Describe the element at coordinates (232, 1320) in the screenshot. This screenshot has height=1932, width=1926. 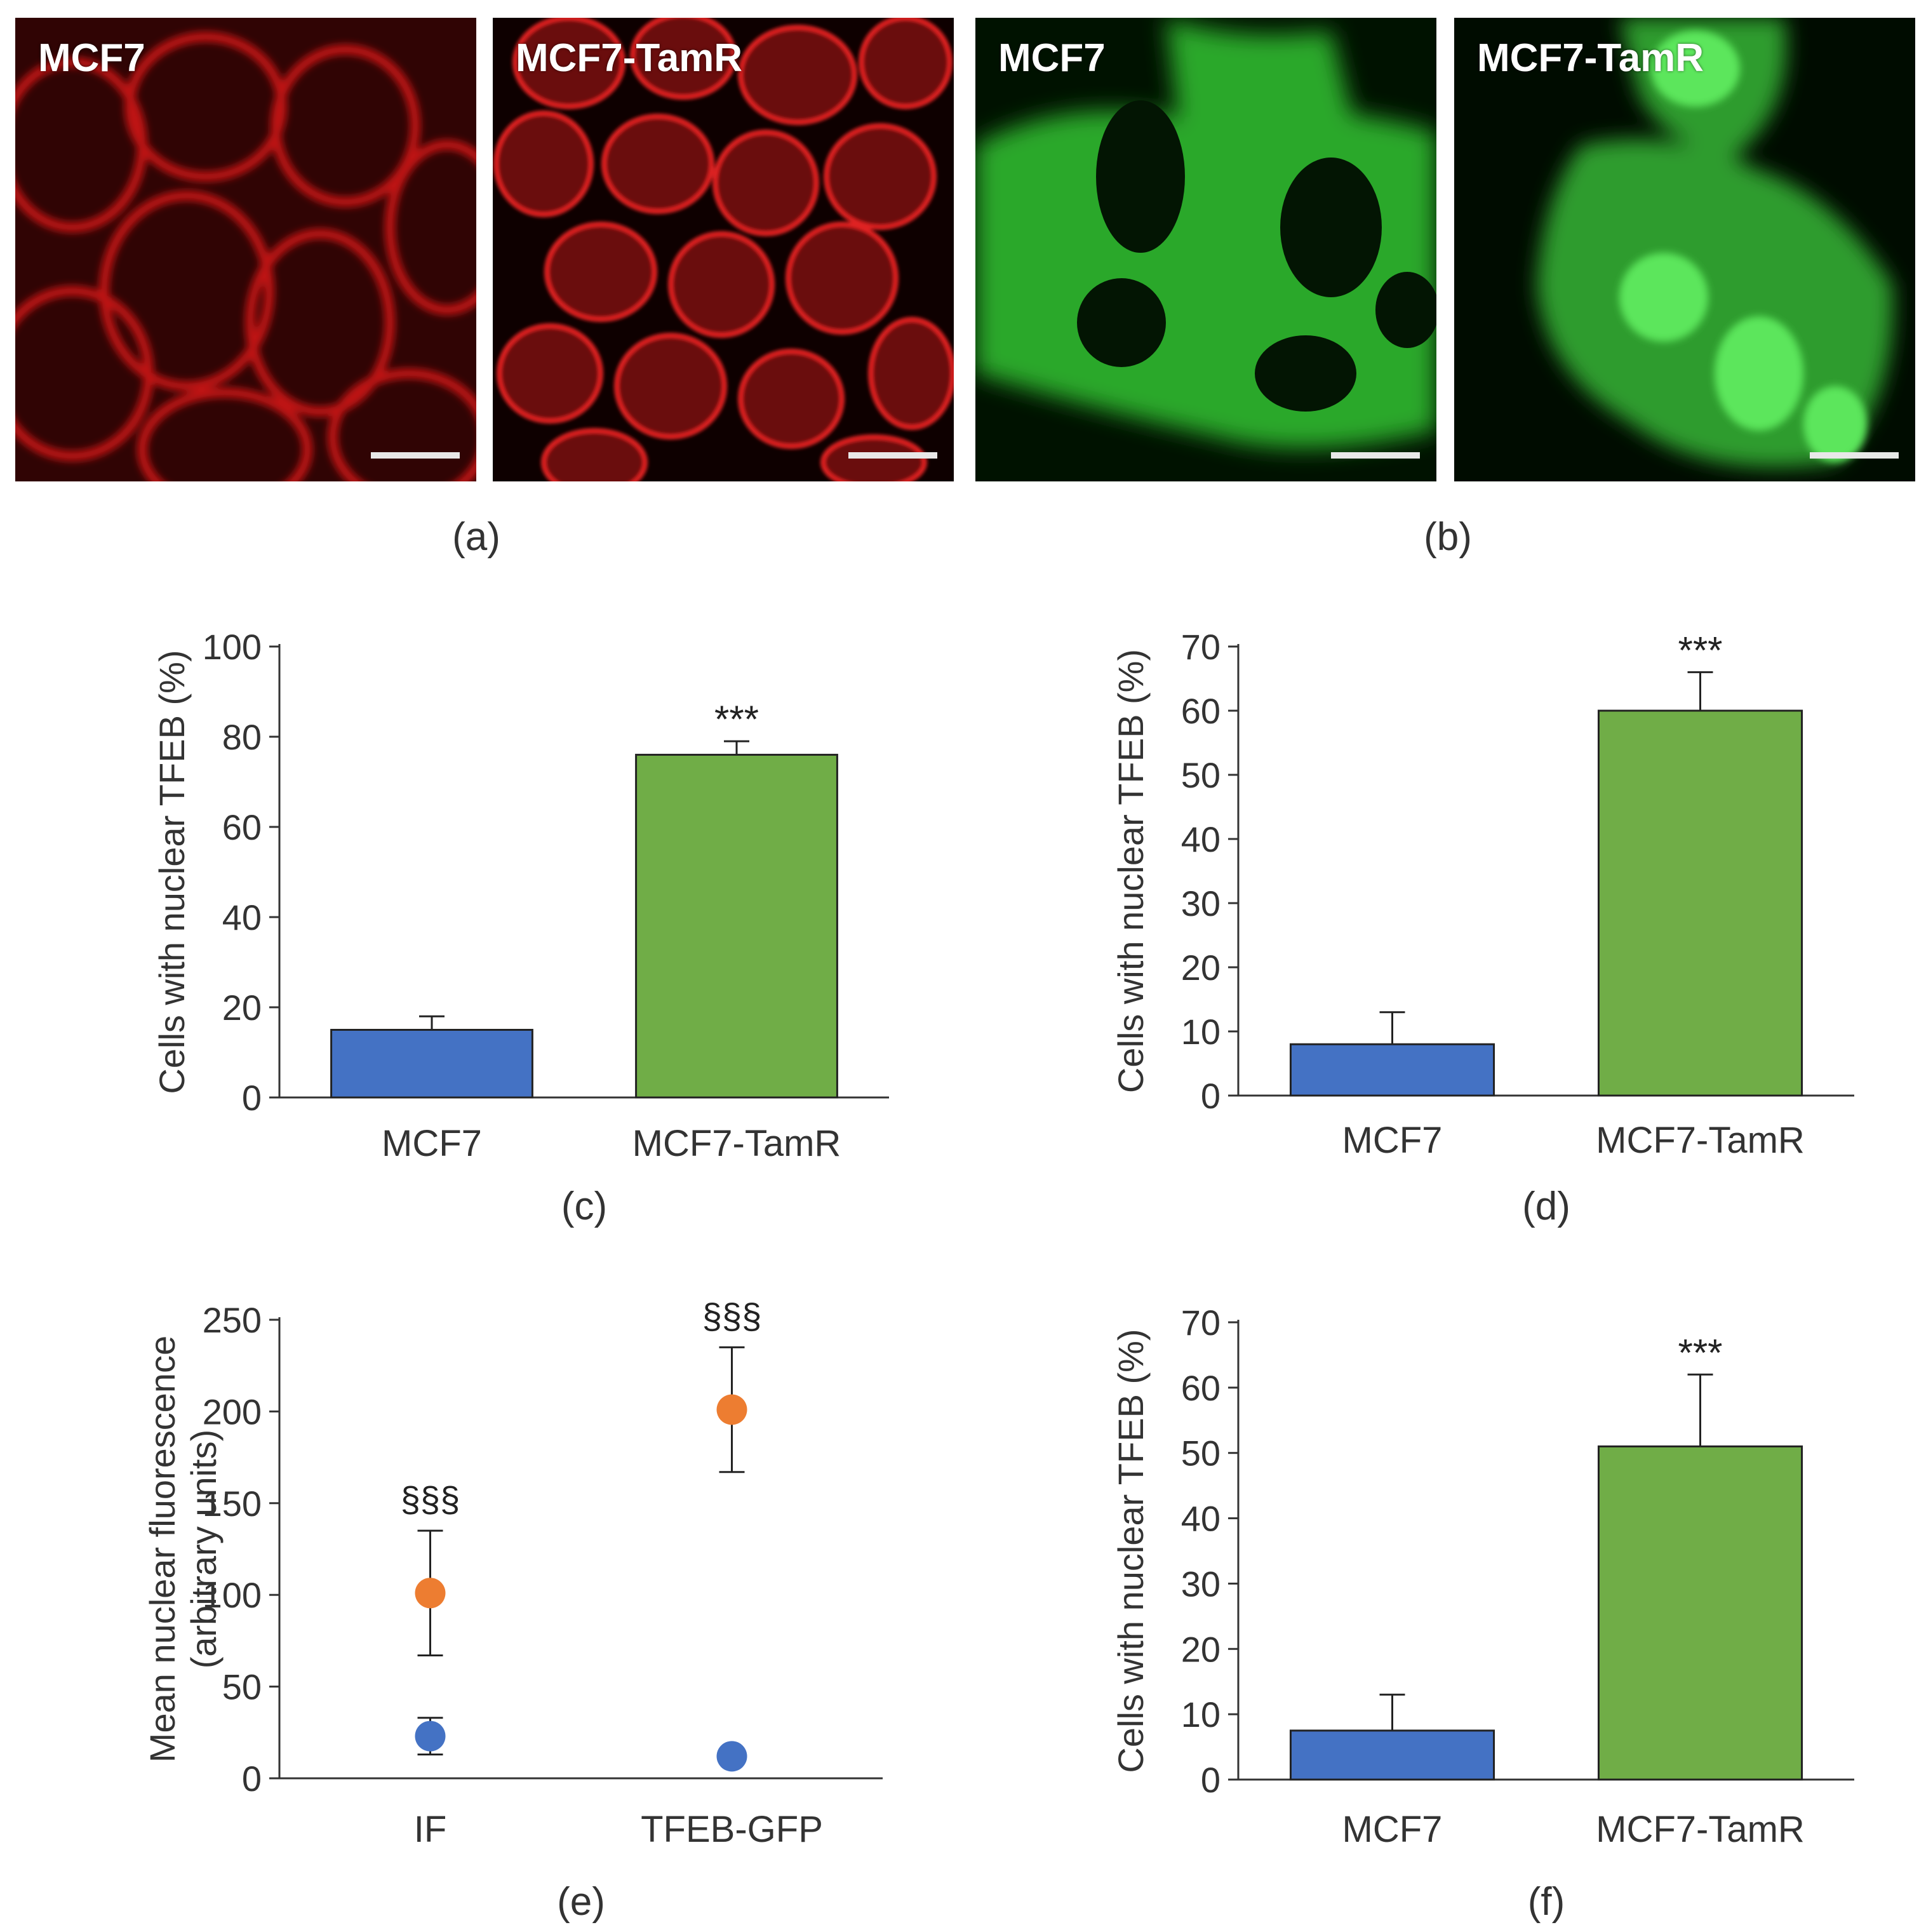
I see `y-tick-label: 250` at that location.